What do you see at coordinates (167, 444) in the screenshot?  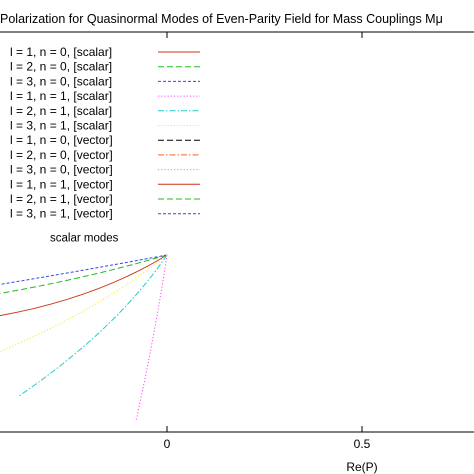 I see `x-tick-label-1: 0` at bounding box center [167, 444].